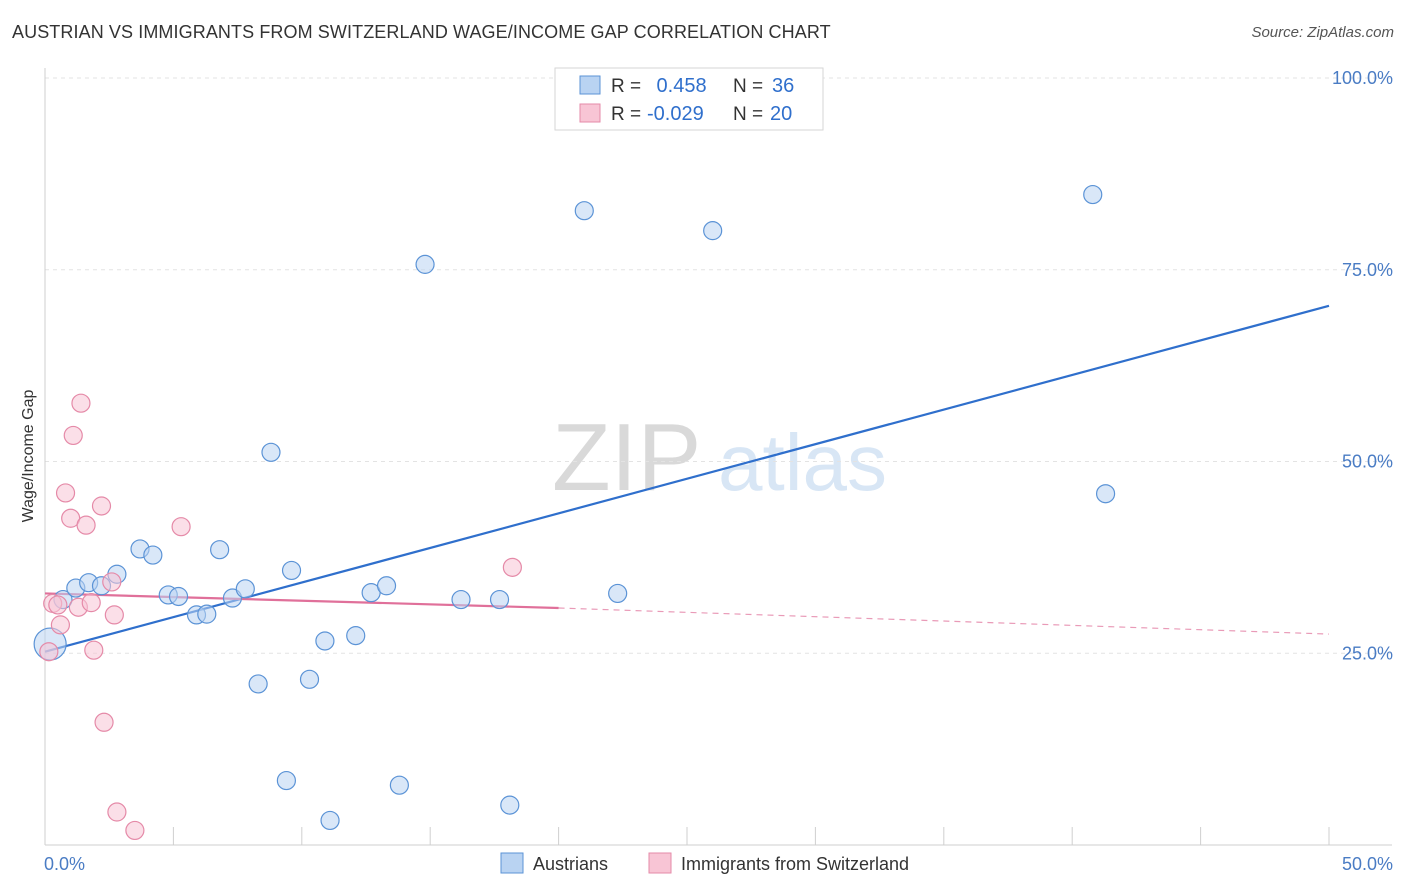  What do you see at coordinates (781, 114) in the screenshot?
I see `stats-n-value-swiss: 20` at bounding box center [781, 114].